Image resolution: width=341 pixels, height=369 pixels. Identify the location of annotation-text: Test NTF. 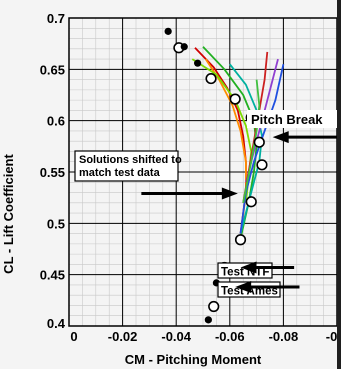
(245, 273).